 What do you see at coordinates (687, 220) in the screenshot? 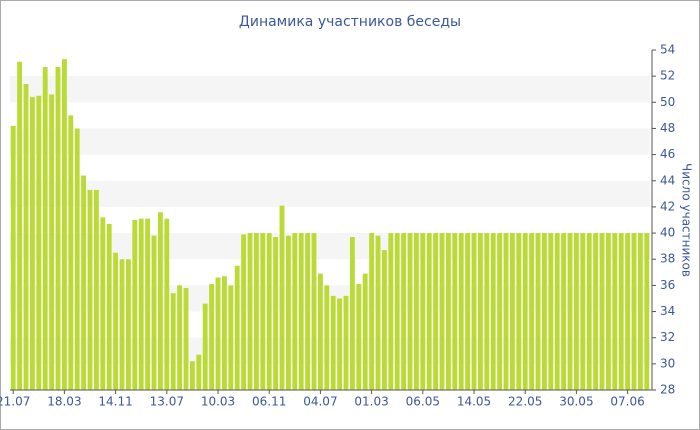
I see `y-axis-label: Число участников` at bounding box center [687, 220].